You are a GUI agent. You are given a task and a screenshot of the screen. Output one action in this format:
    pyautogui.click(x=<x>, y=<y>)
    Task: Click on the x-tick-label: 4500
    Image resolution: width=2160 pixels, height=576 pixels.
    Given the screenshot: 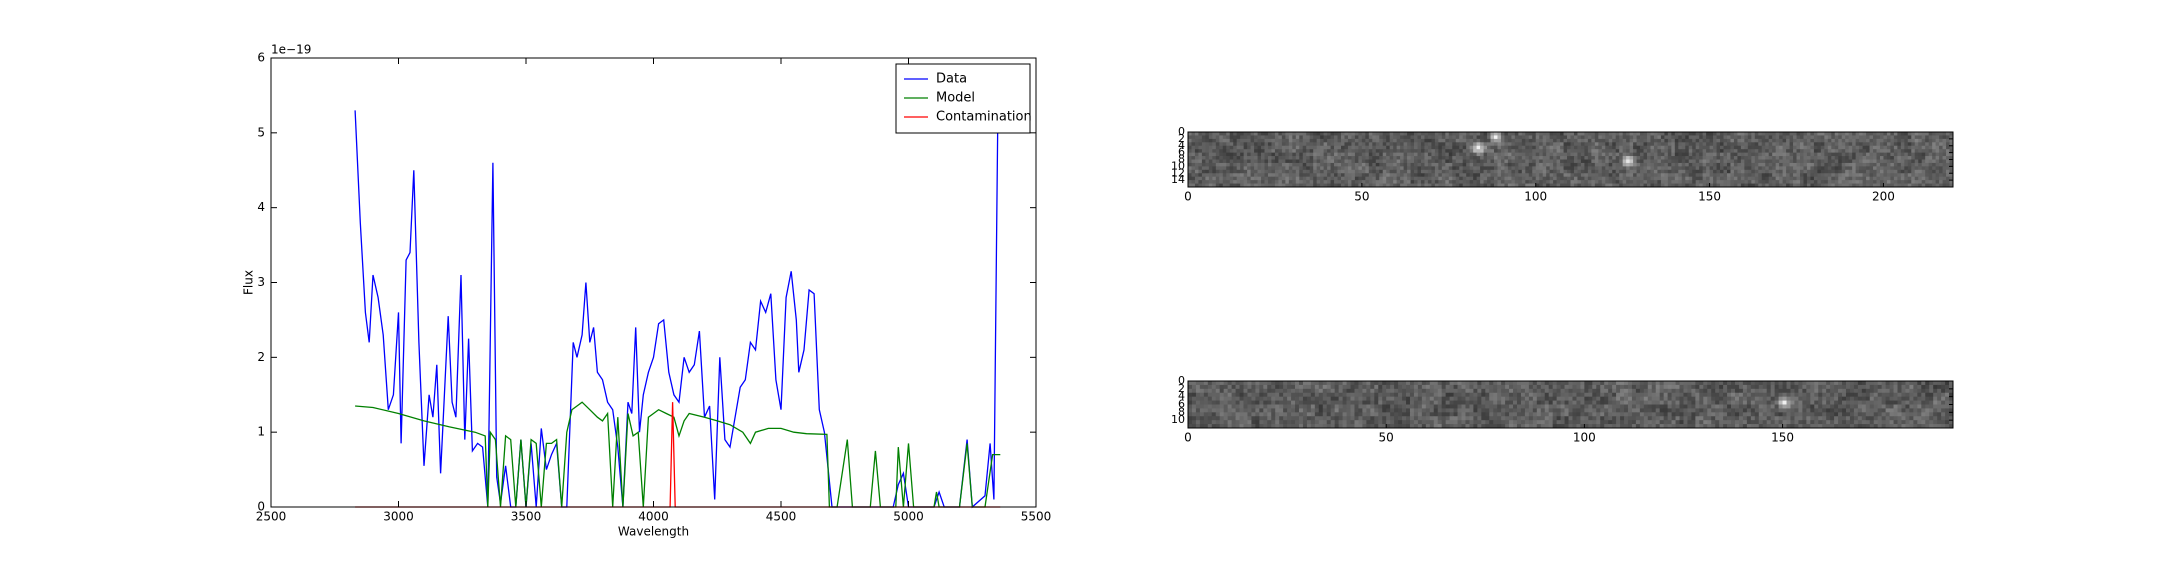 What is the action you would take?
    pyautogui.click(x=781, y=517)
    